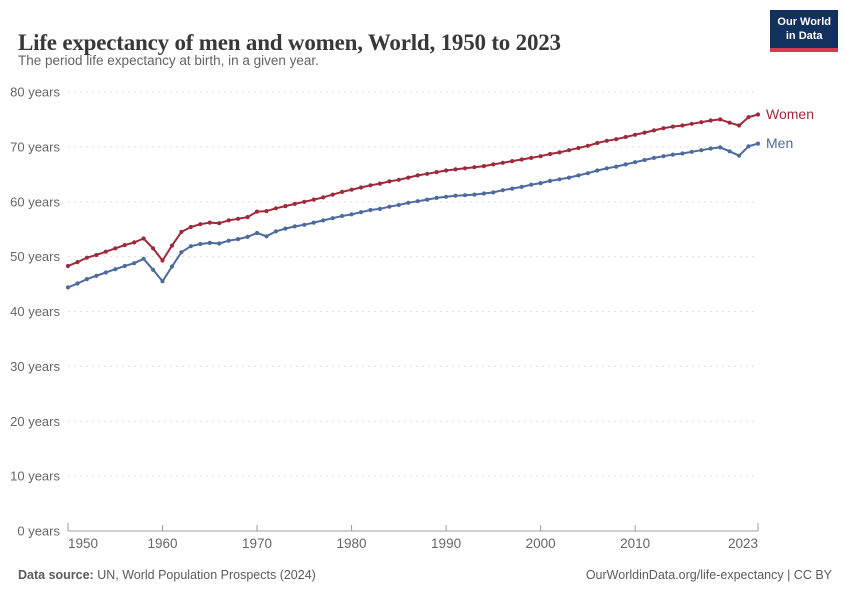 Image resolution: width=850 pixels, height=600 pixels. What do you see at coordinates (559, 179) in the screenshot?
I see `men-point-2002` at bounding box center [559, 179].